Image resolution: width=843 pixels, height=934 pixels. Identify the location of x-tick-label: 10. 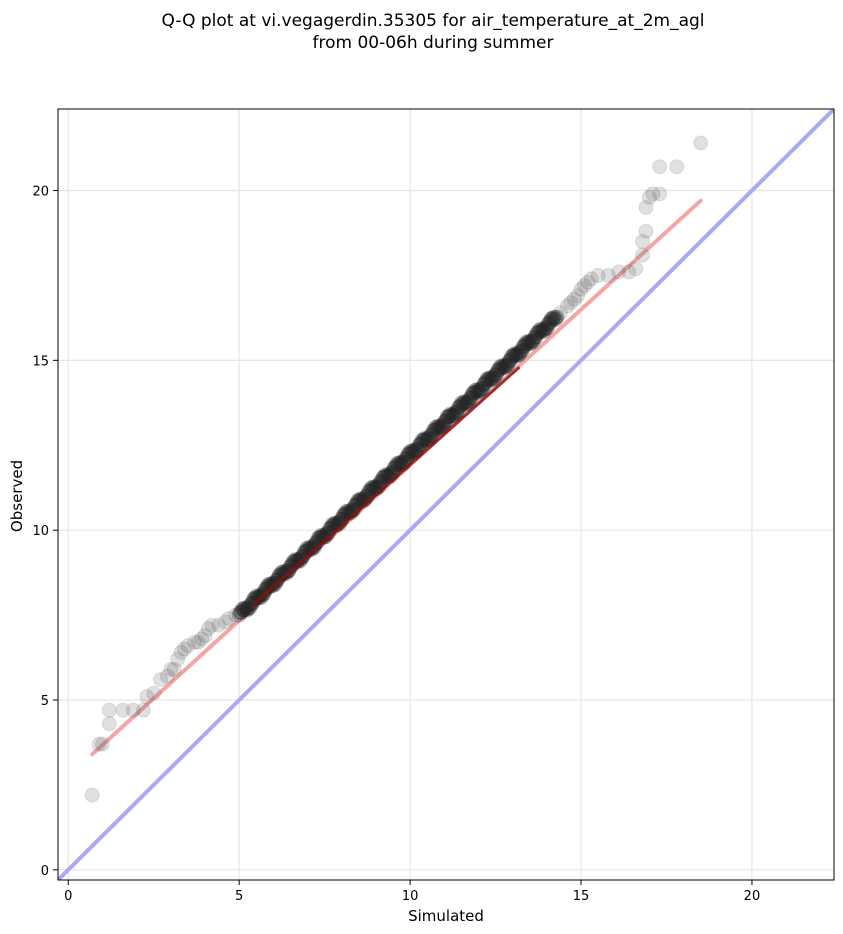
(410, 896).